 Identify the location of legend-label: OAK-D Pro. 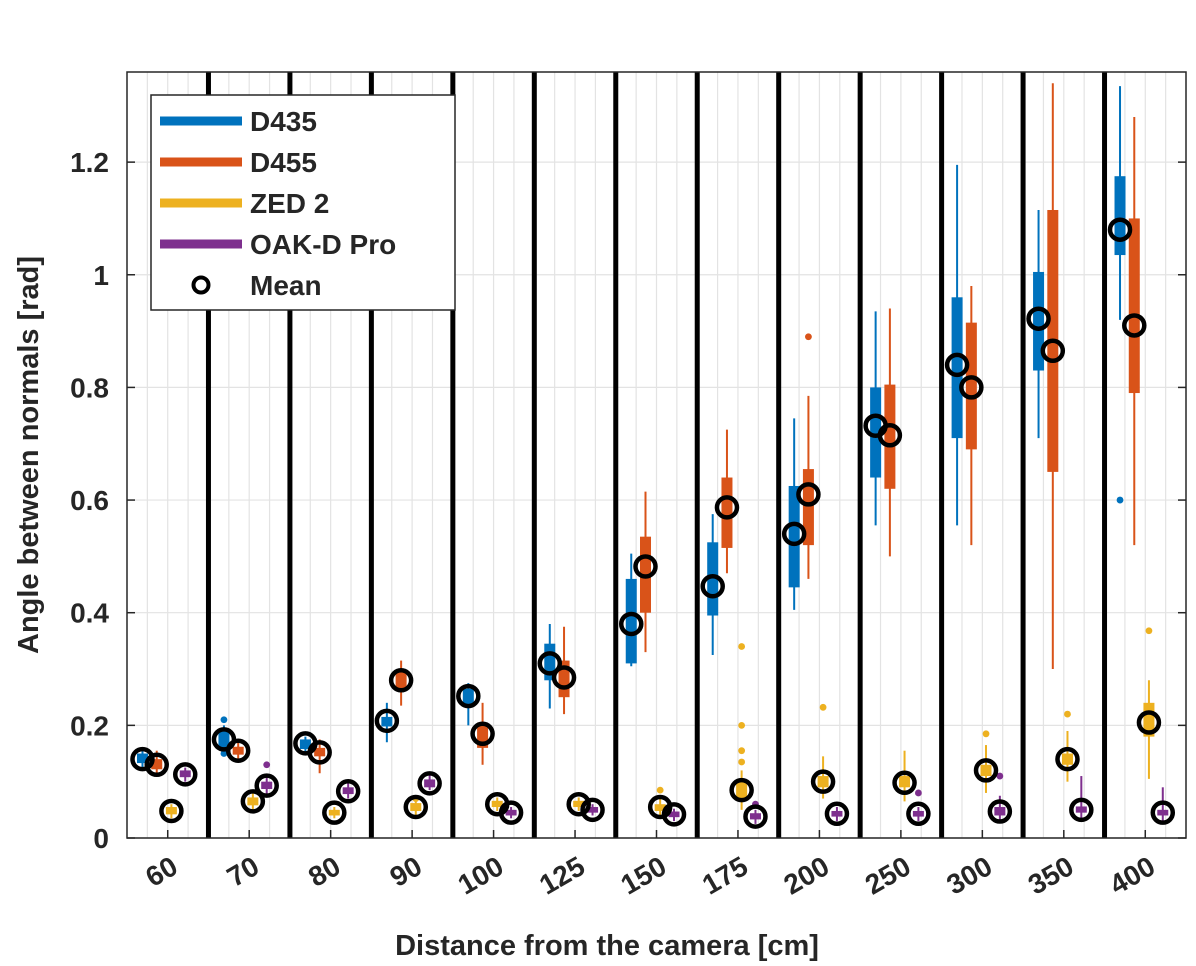
(323, 244).